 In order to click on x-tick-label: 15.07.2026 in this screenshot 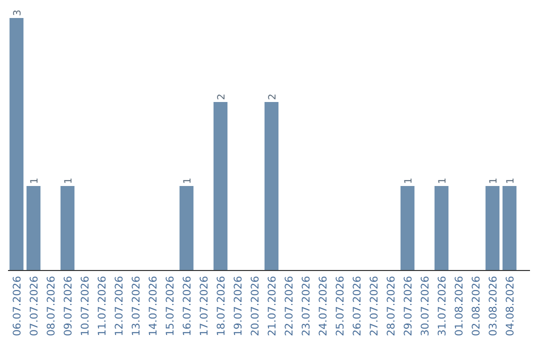, I will do `click(170, 306)`.